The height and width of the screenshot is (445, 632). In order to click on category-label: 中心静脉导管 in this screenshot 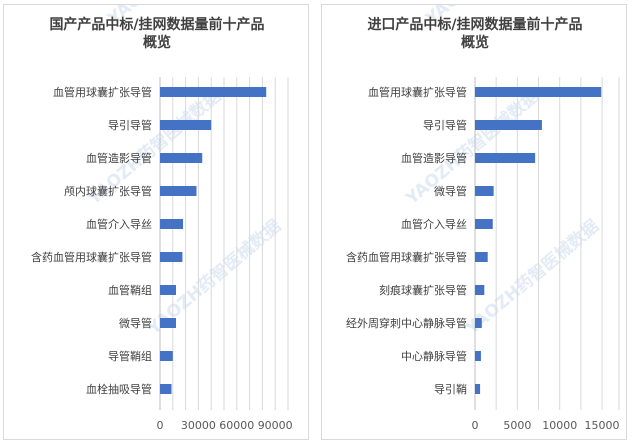, I will do `click(434, 356)`.